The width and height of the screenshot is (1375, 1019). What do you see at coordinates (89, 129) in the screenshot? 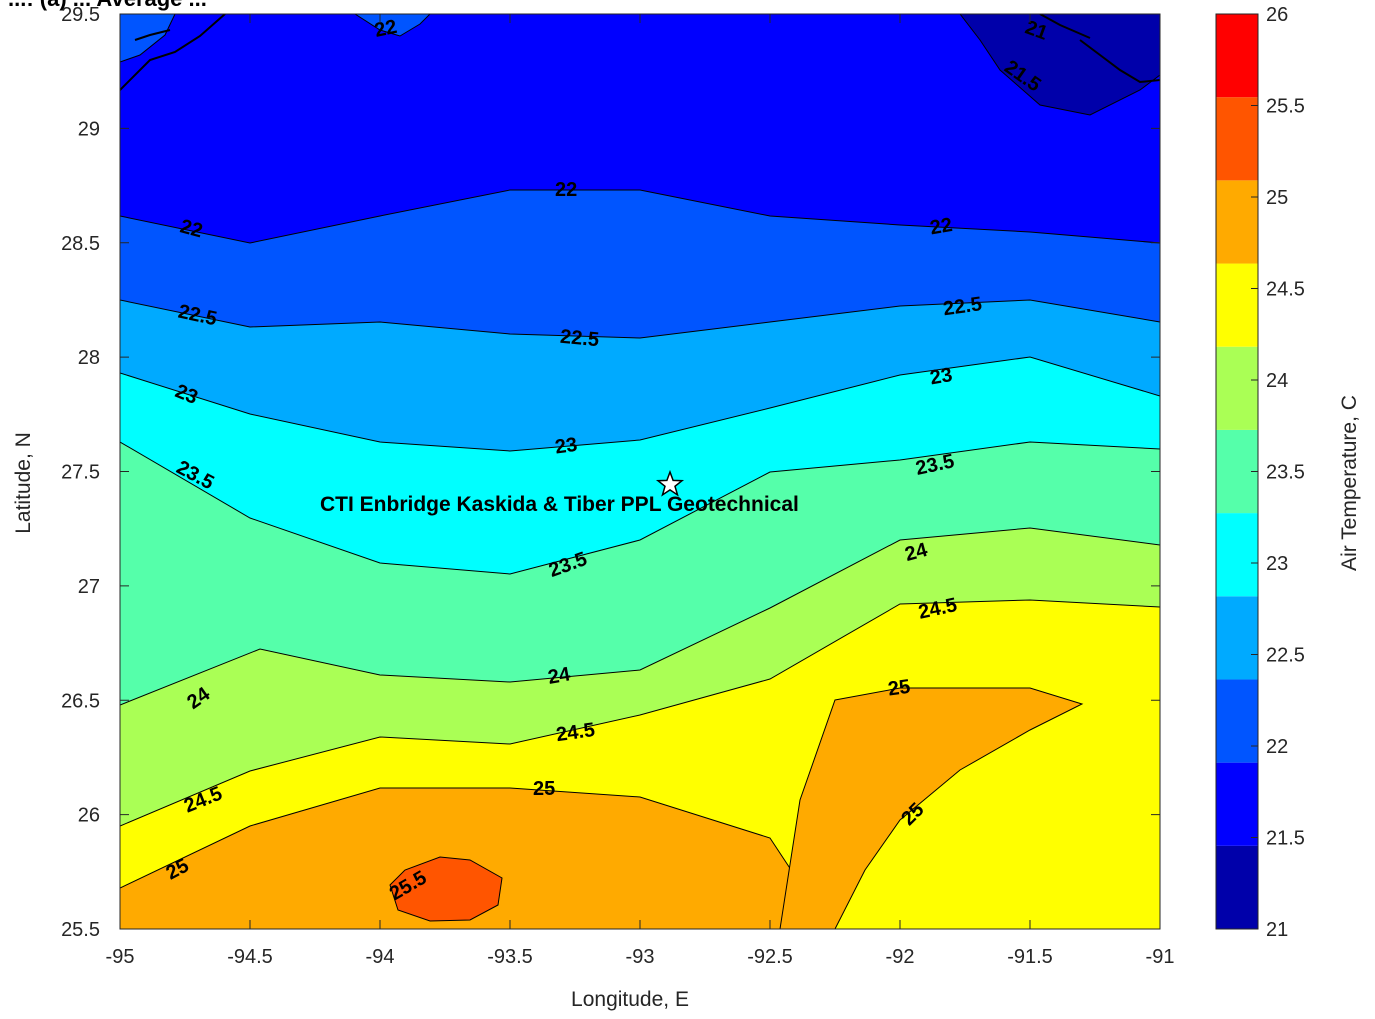
I see `y-tick-label: 29` at bounding box center [89, 129].